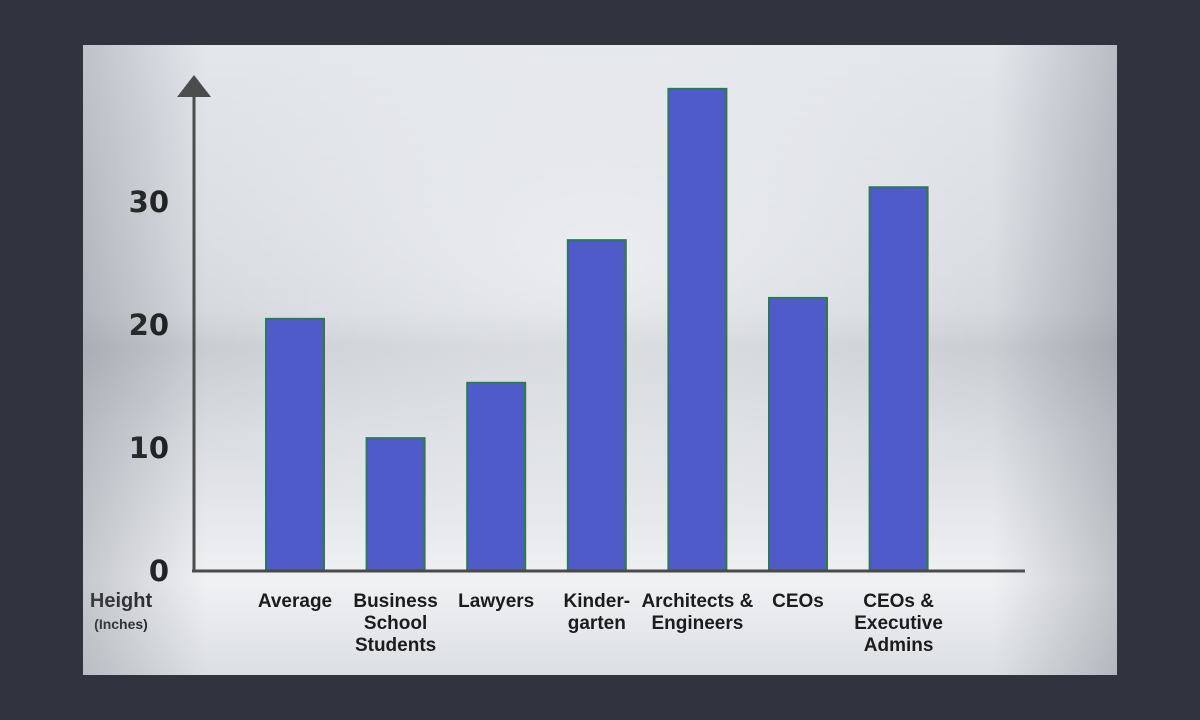  What do you see at coordinates (149, 386) in the screenshot?
I see `y-ticks-group: 0 10 20 30` at bounding box center [149, 386].